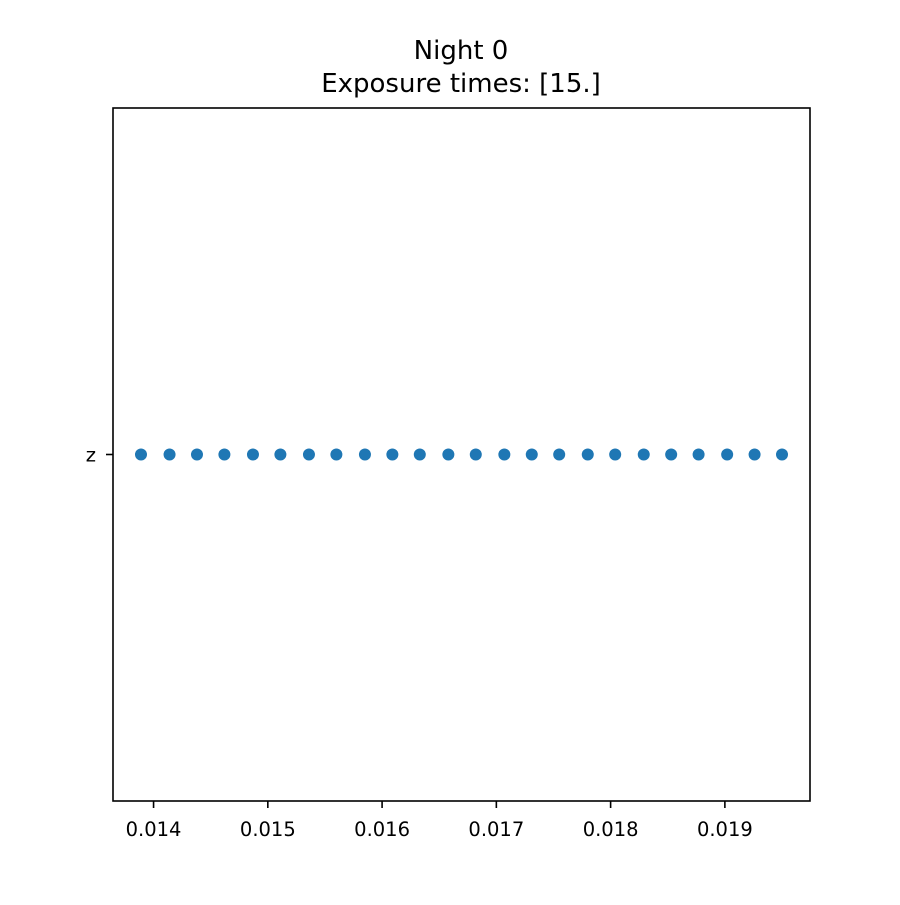  Describe the element at coordinates (461, 84) in the screenshot. I see `chart-subtitle: Exposure times: [15.]` at that location.